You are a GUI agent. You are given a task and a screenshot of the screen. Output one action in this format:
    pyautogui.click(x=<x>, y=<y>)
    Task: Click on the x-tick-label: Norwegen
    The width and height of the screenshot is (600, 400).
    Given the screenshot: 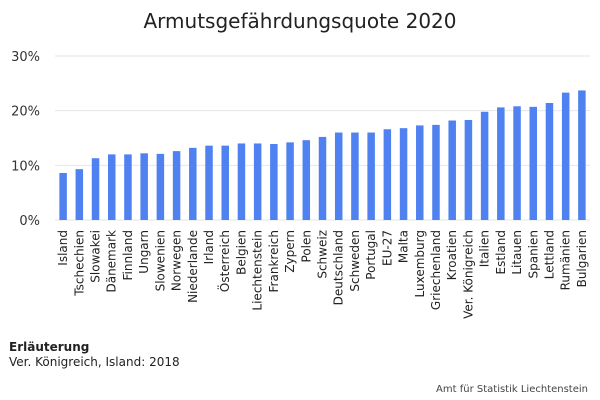 What is the action you would take?
    pyautogui.click(x=177, y=260)
    